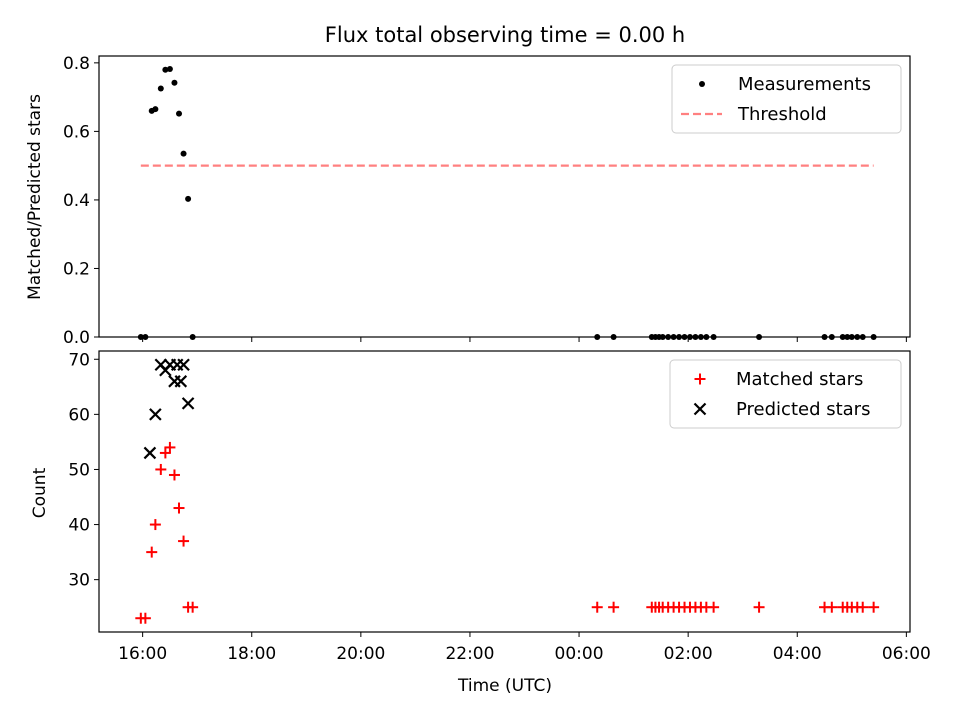  Describe the element at coordinates (579, 654) in the screenshot. I see `x-tick-label: 00:00` at that location.